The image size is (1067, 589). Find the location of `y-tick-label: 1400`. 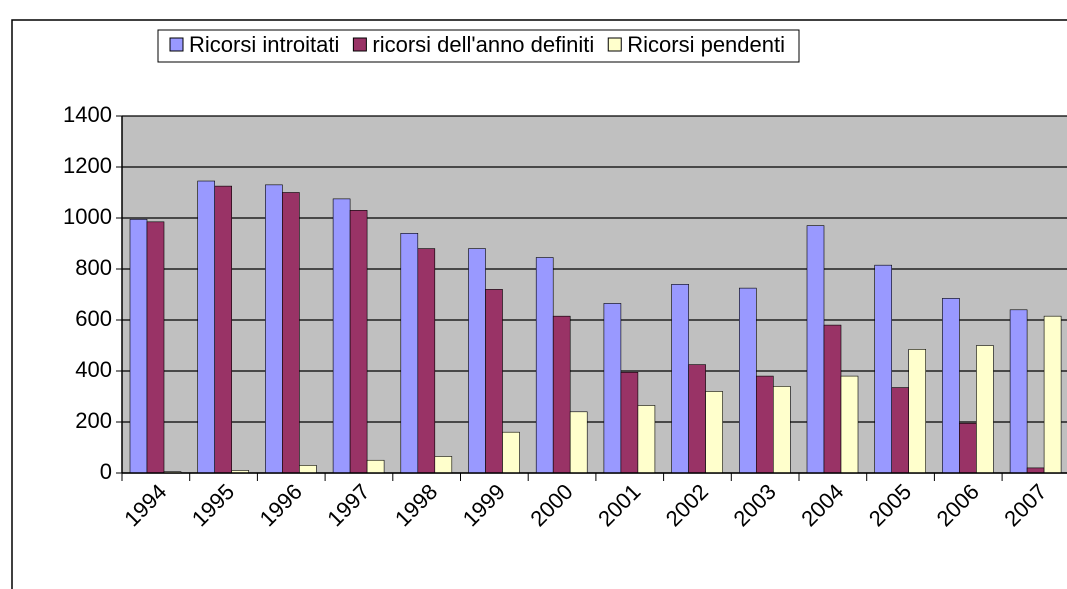

y-tick-label: 1400 is located at coordinates (87, 114).